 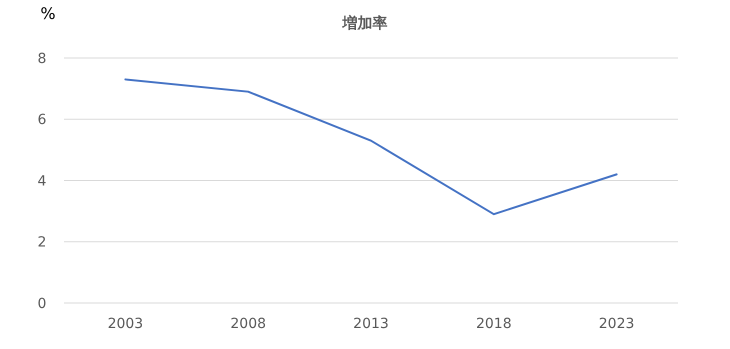 What do you see at coordinates (494, 324) in the screenshot?
I see `x-tick-label: 2018` at bounding box center [494, 324].